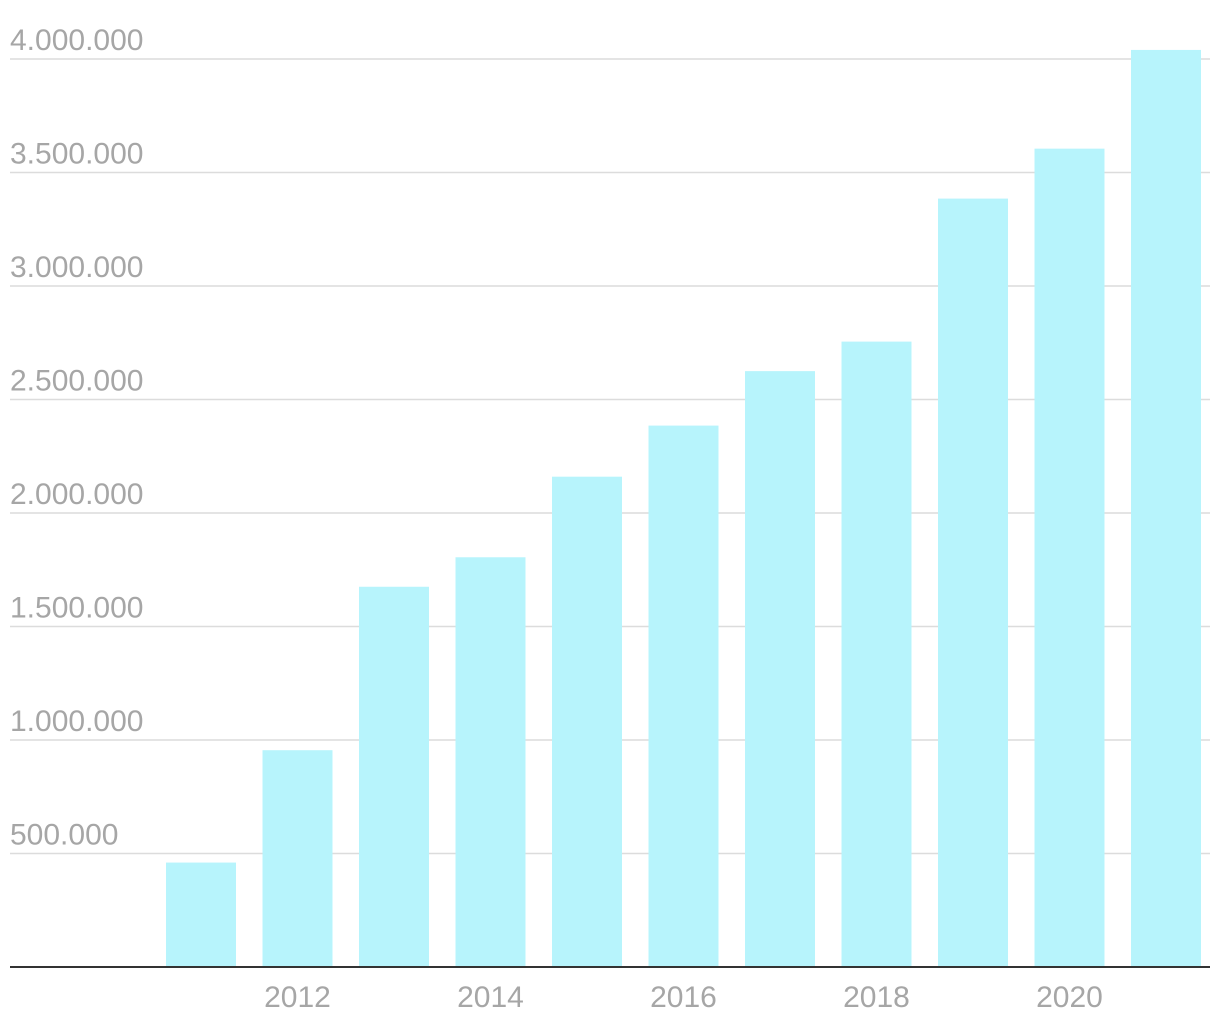  What do you see at coordinates (297, 997) in the screenshot?
I see `x-tick-label: 2012` at bounding box center [297, 997].